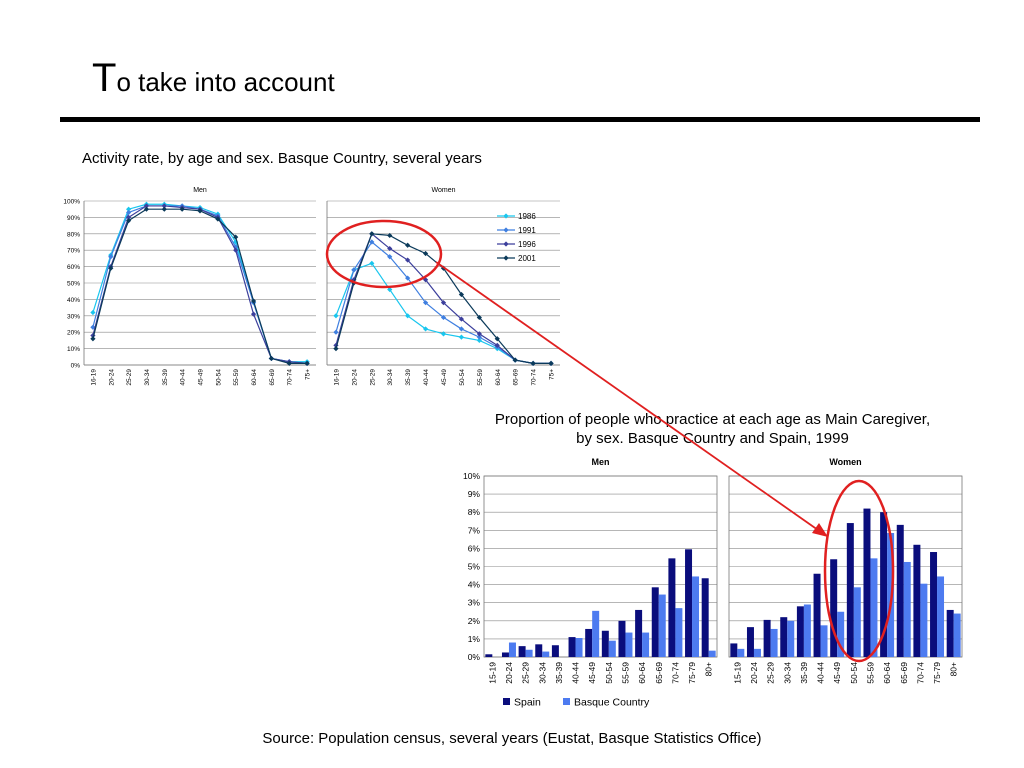 The image size is (1024, 768). What do you see at coordinates (520, 119) in the screenshot?
I see `title-divider` at bounding box center [520, 119].